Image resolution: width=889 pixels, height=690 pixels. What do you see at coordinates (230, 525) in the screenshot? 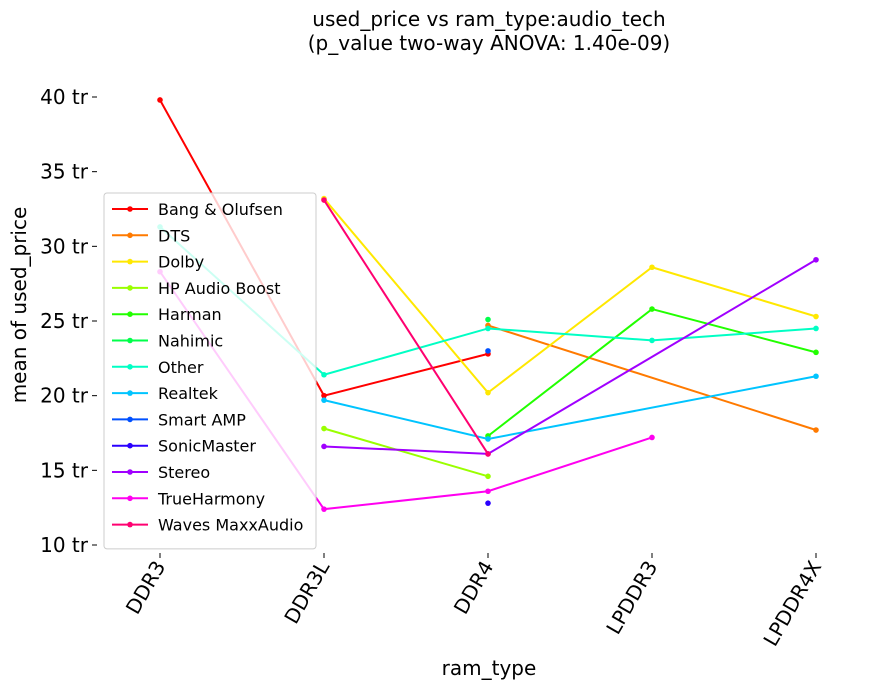
I see `legend-label: Waves MaxxAudio` at bounding box center [230, 525].